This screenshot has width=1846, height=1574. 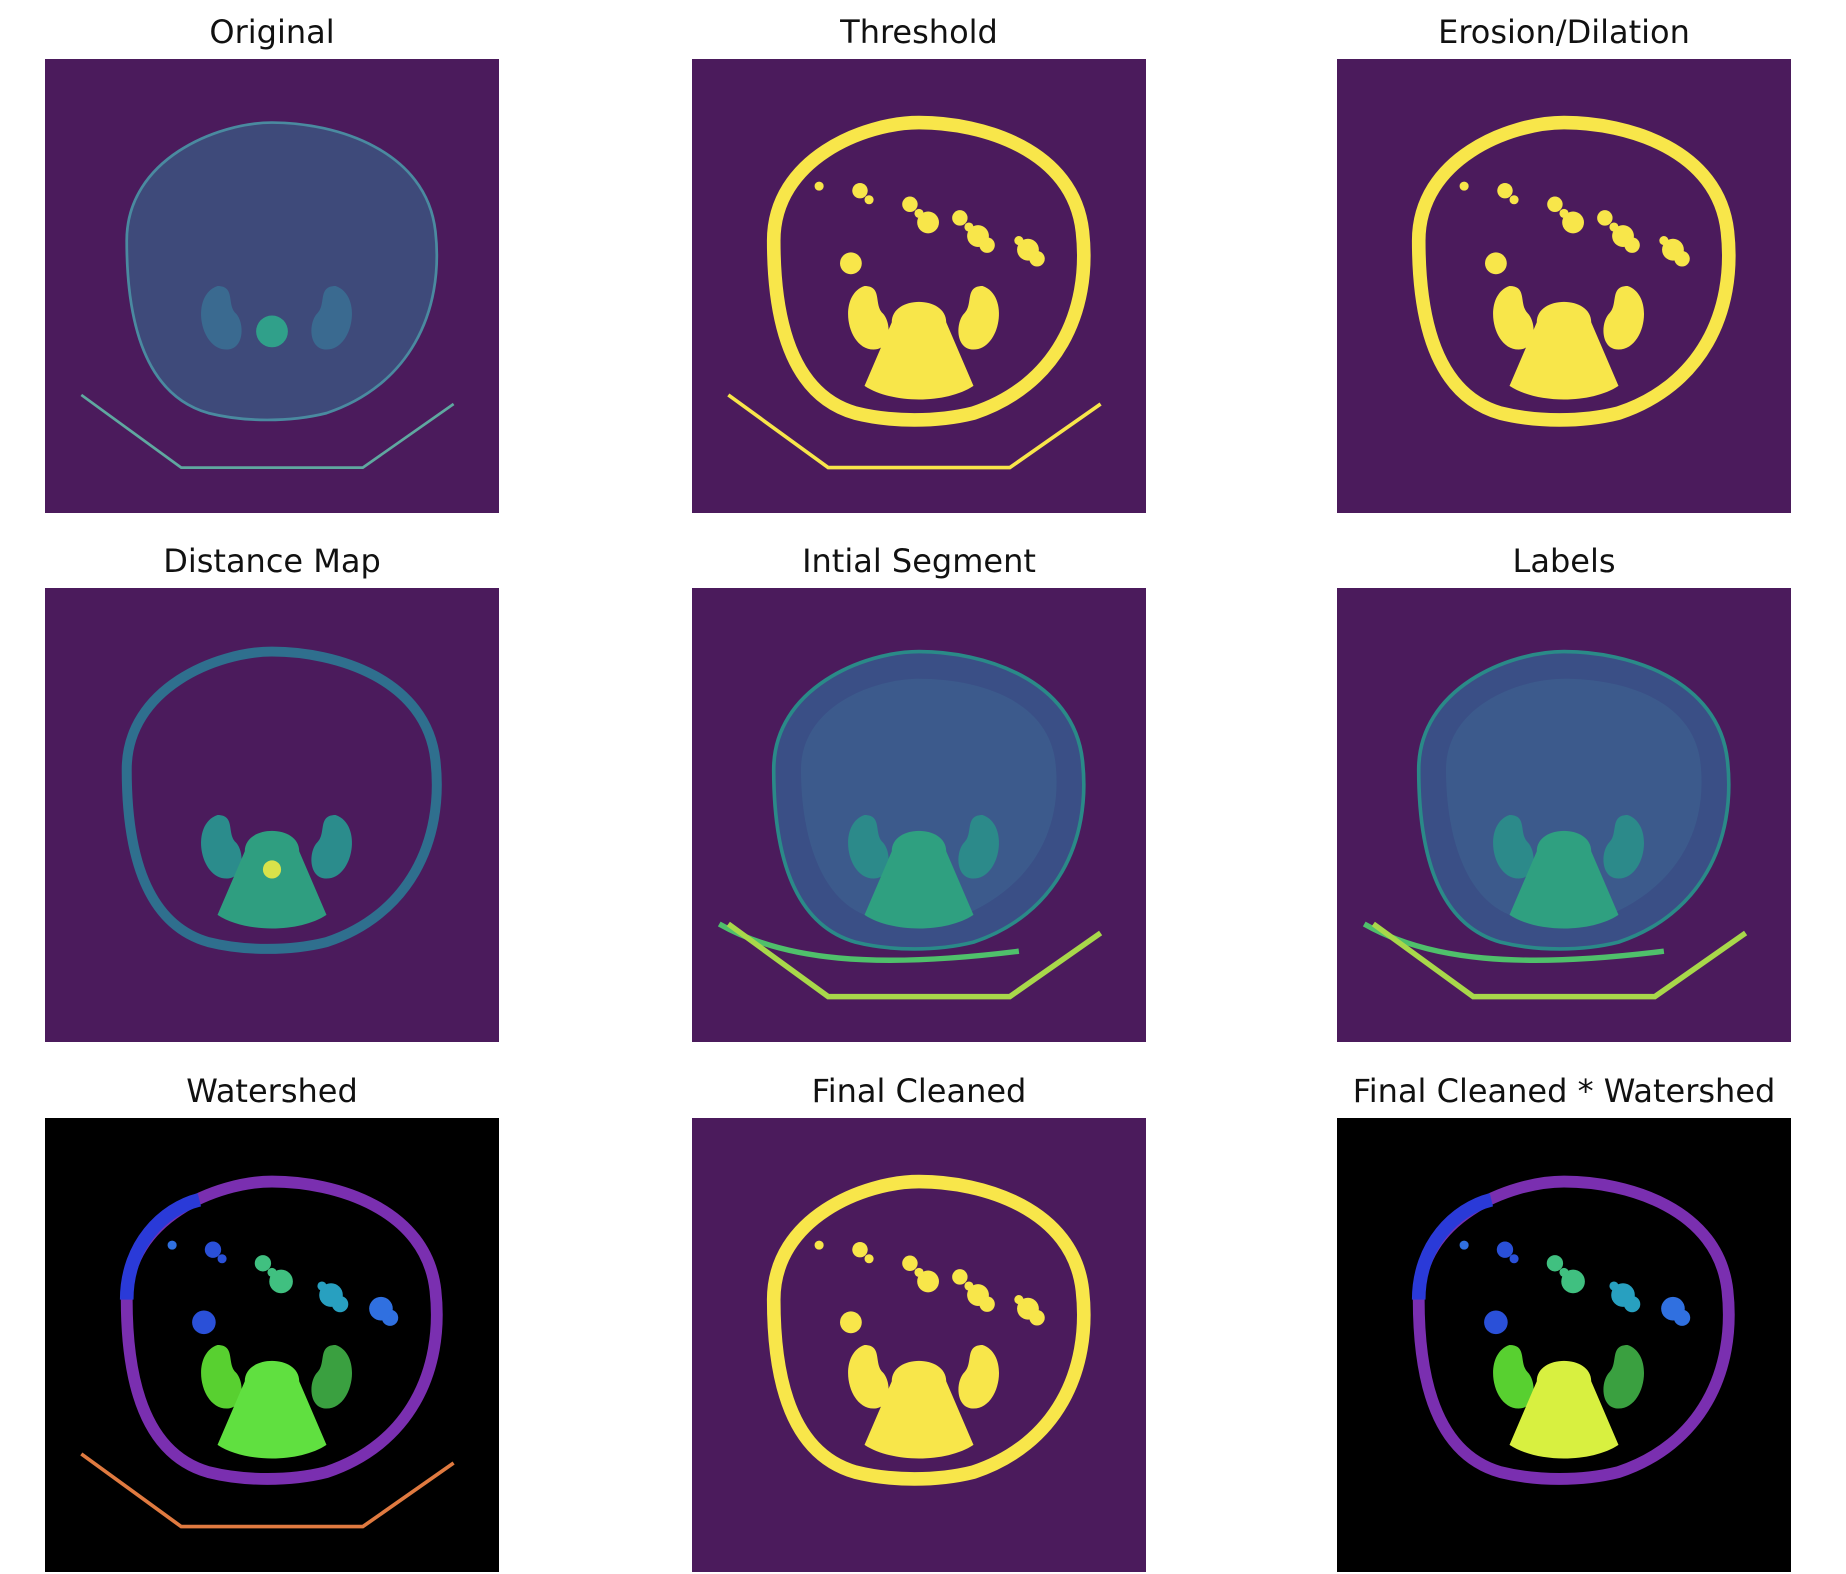 What do you see at coordinates (919, 561) in the screenshot?
I see `panel-title: Intial Segment` at bounding box center [919, 561].